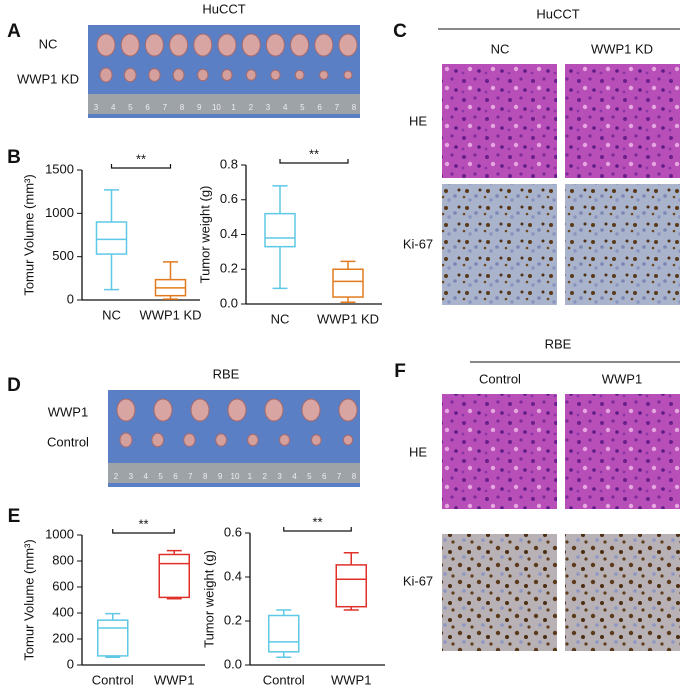  What do you see at coordinates (28, 599) in the screenshot?
I see `y-axis-label: Tomur Volume (mm³)` at bounding box center [28, 599].